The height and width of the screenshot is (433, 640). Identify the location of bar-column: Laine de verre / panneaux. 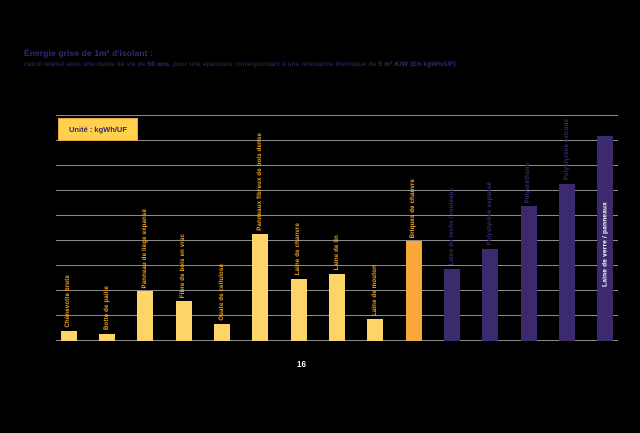
(605, 228).